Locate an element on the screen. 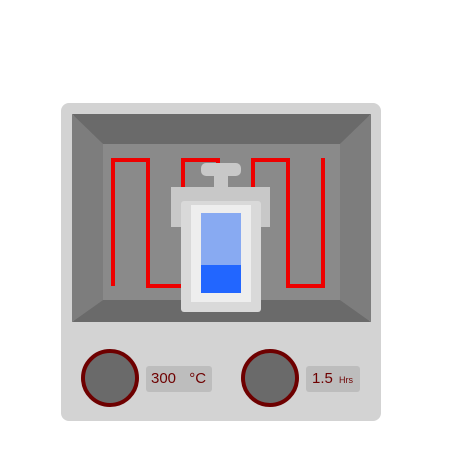  temperature-unit: °C is located at coordinates (198, 378).